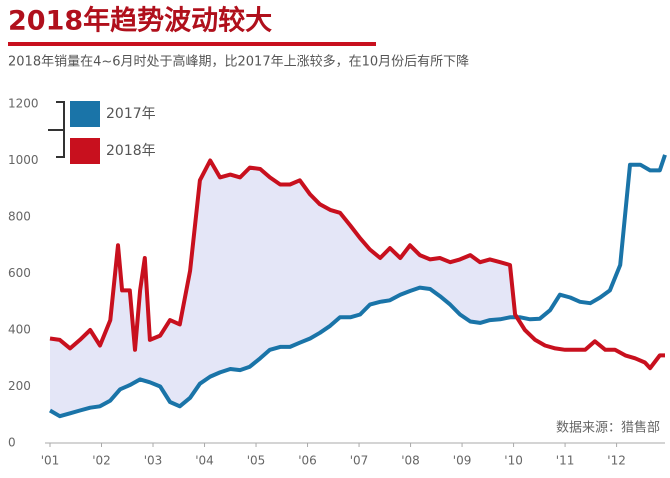 The height and width of the screenshot is (478, 670). What do you see at coordinates (410, 461) in the screenshot?
I see `x-tick-label: '08` at bounding box center [410, 461].